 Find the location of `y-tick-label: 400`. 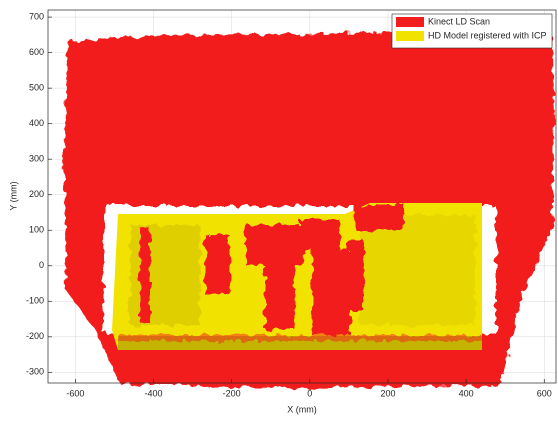

y-tick-label: 400 is located at coordinates (36, 123).